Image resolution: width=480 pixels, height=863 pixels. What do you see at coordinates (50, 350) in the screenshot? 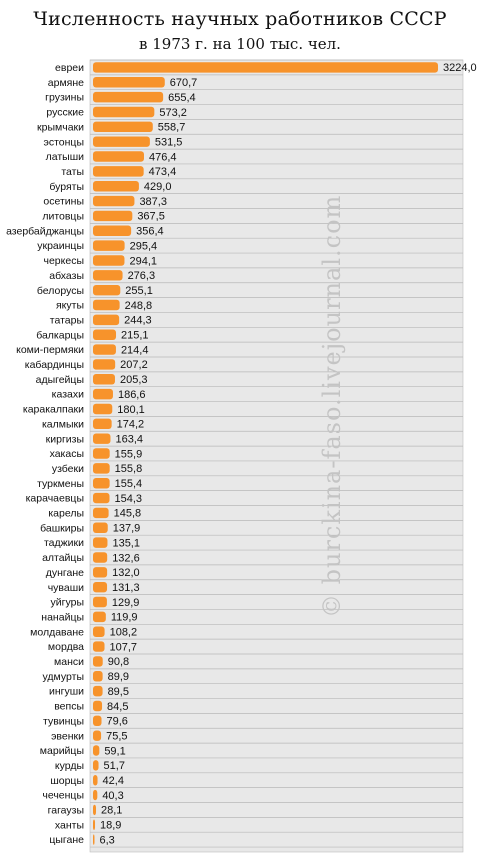
I see `category-label: коми-пермяки` at bounding box center [50, 350].